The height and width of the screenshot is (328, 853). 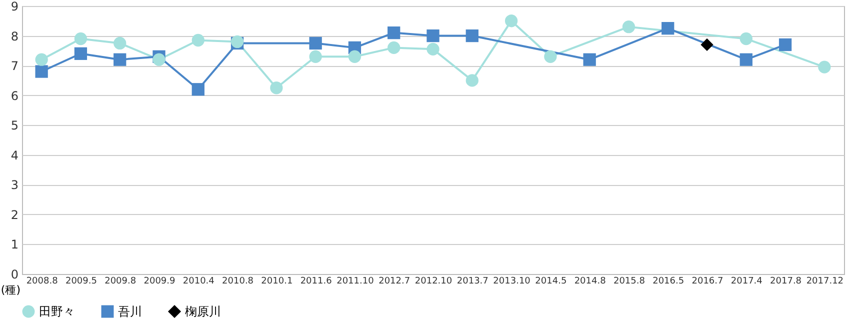 I want to click on y-tick-label: 8, so click(x=14, y=36).